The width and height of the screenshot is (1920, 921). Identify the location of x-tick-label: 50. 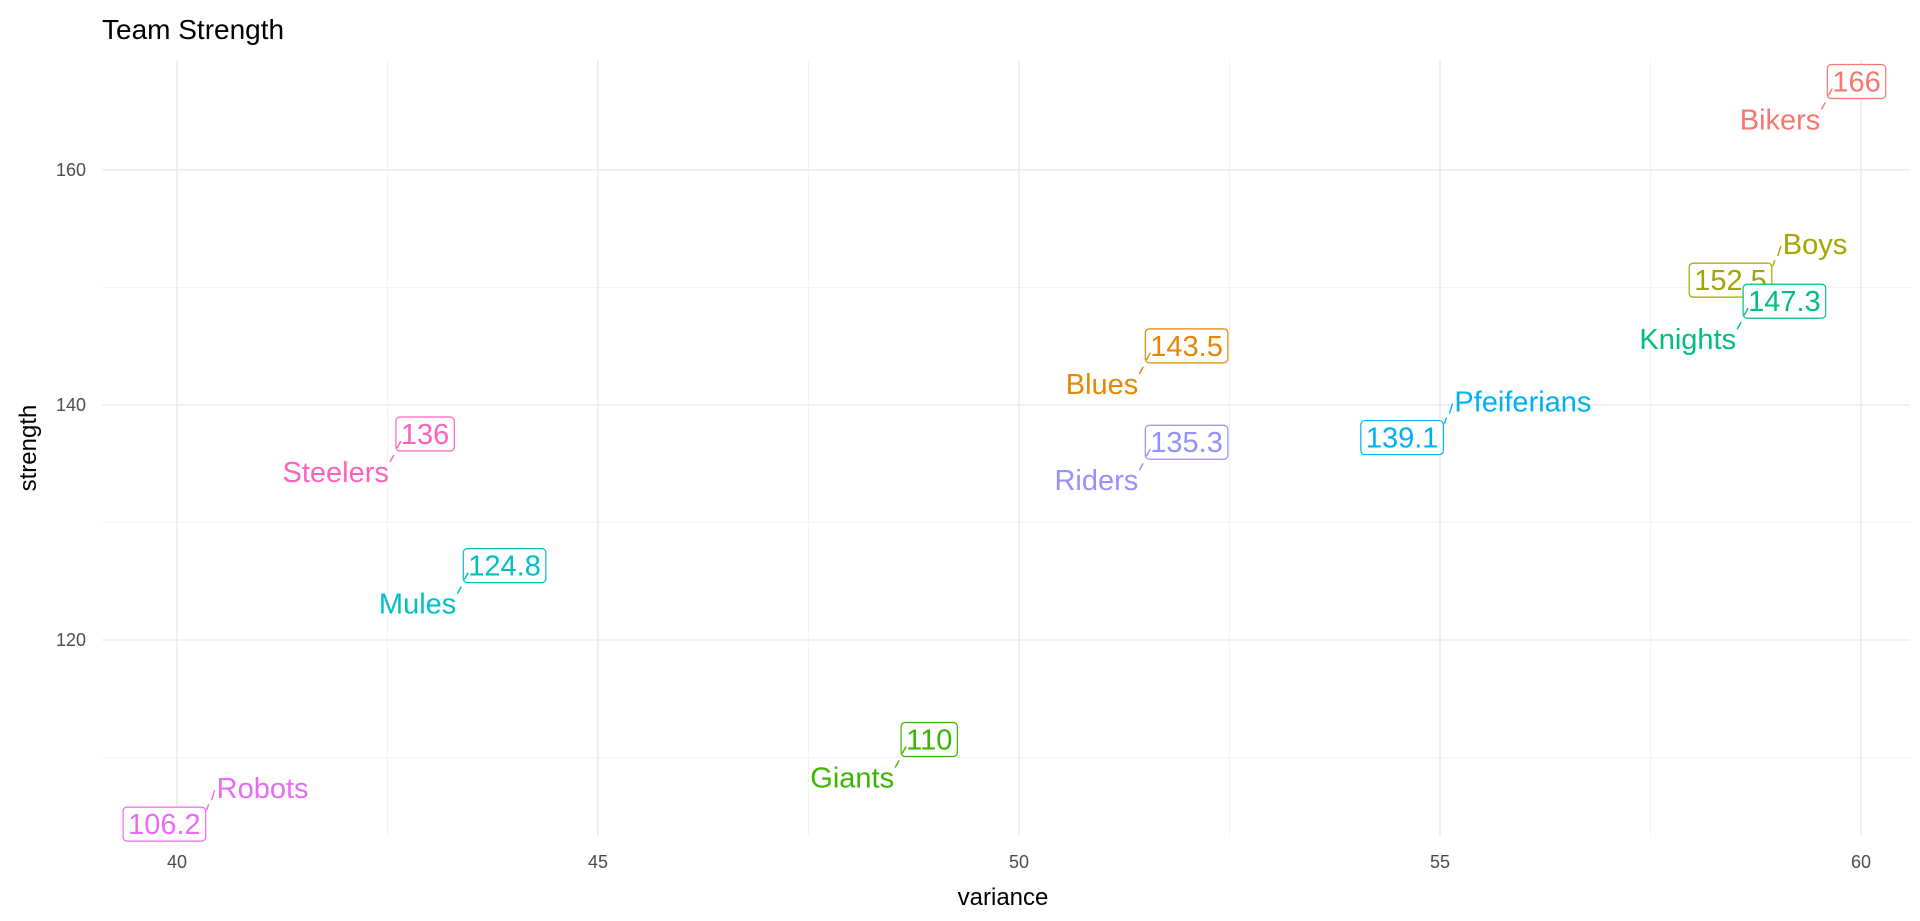
(1019, 862).